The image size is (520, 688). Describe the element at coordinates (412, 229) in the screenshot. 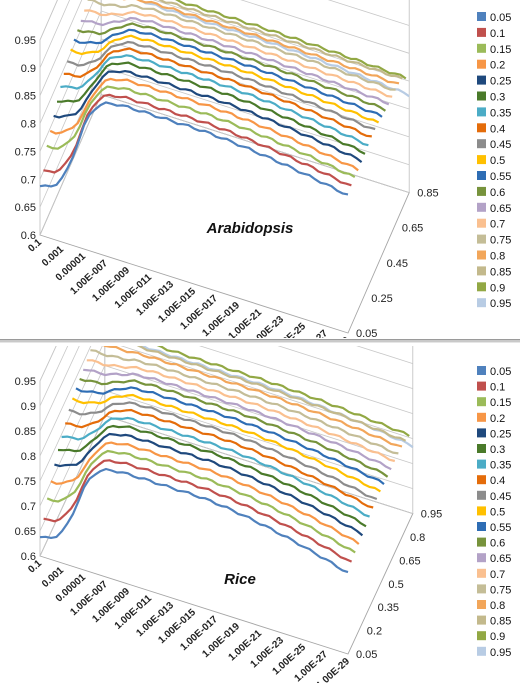

I see `z-tick-label: 0.65` at that location.